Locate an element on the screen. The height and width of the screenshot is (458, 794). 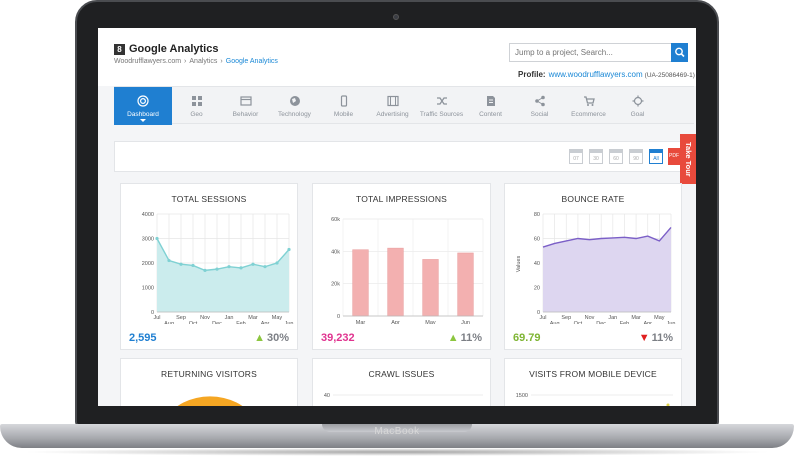
nav-item-content: Content is located at coordinates (490, 106).